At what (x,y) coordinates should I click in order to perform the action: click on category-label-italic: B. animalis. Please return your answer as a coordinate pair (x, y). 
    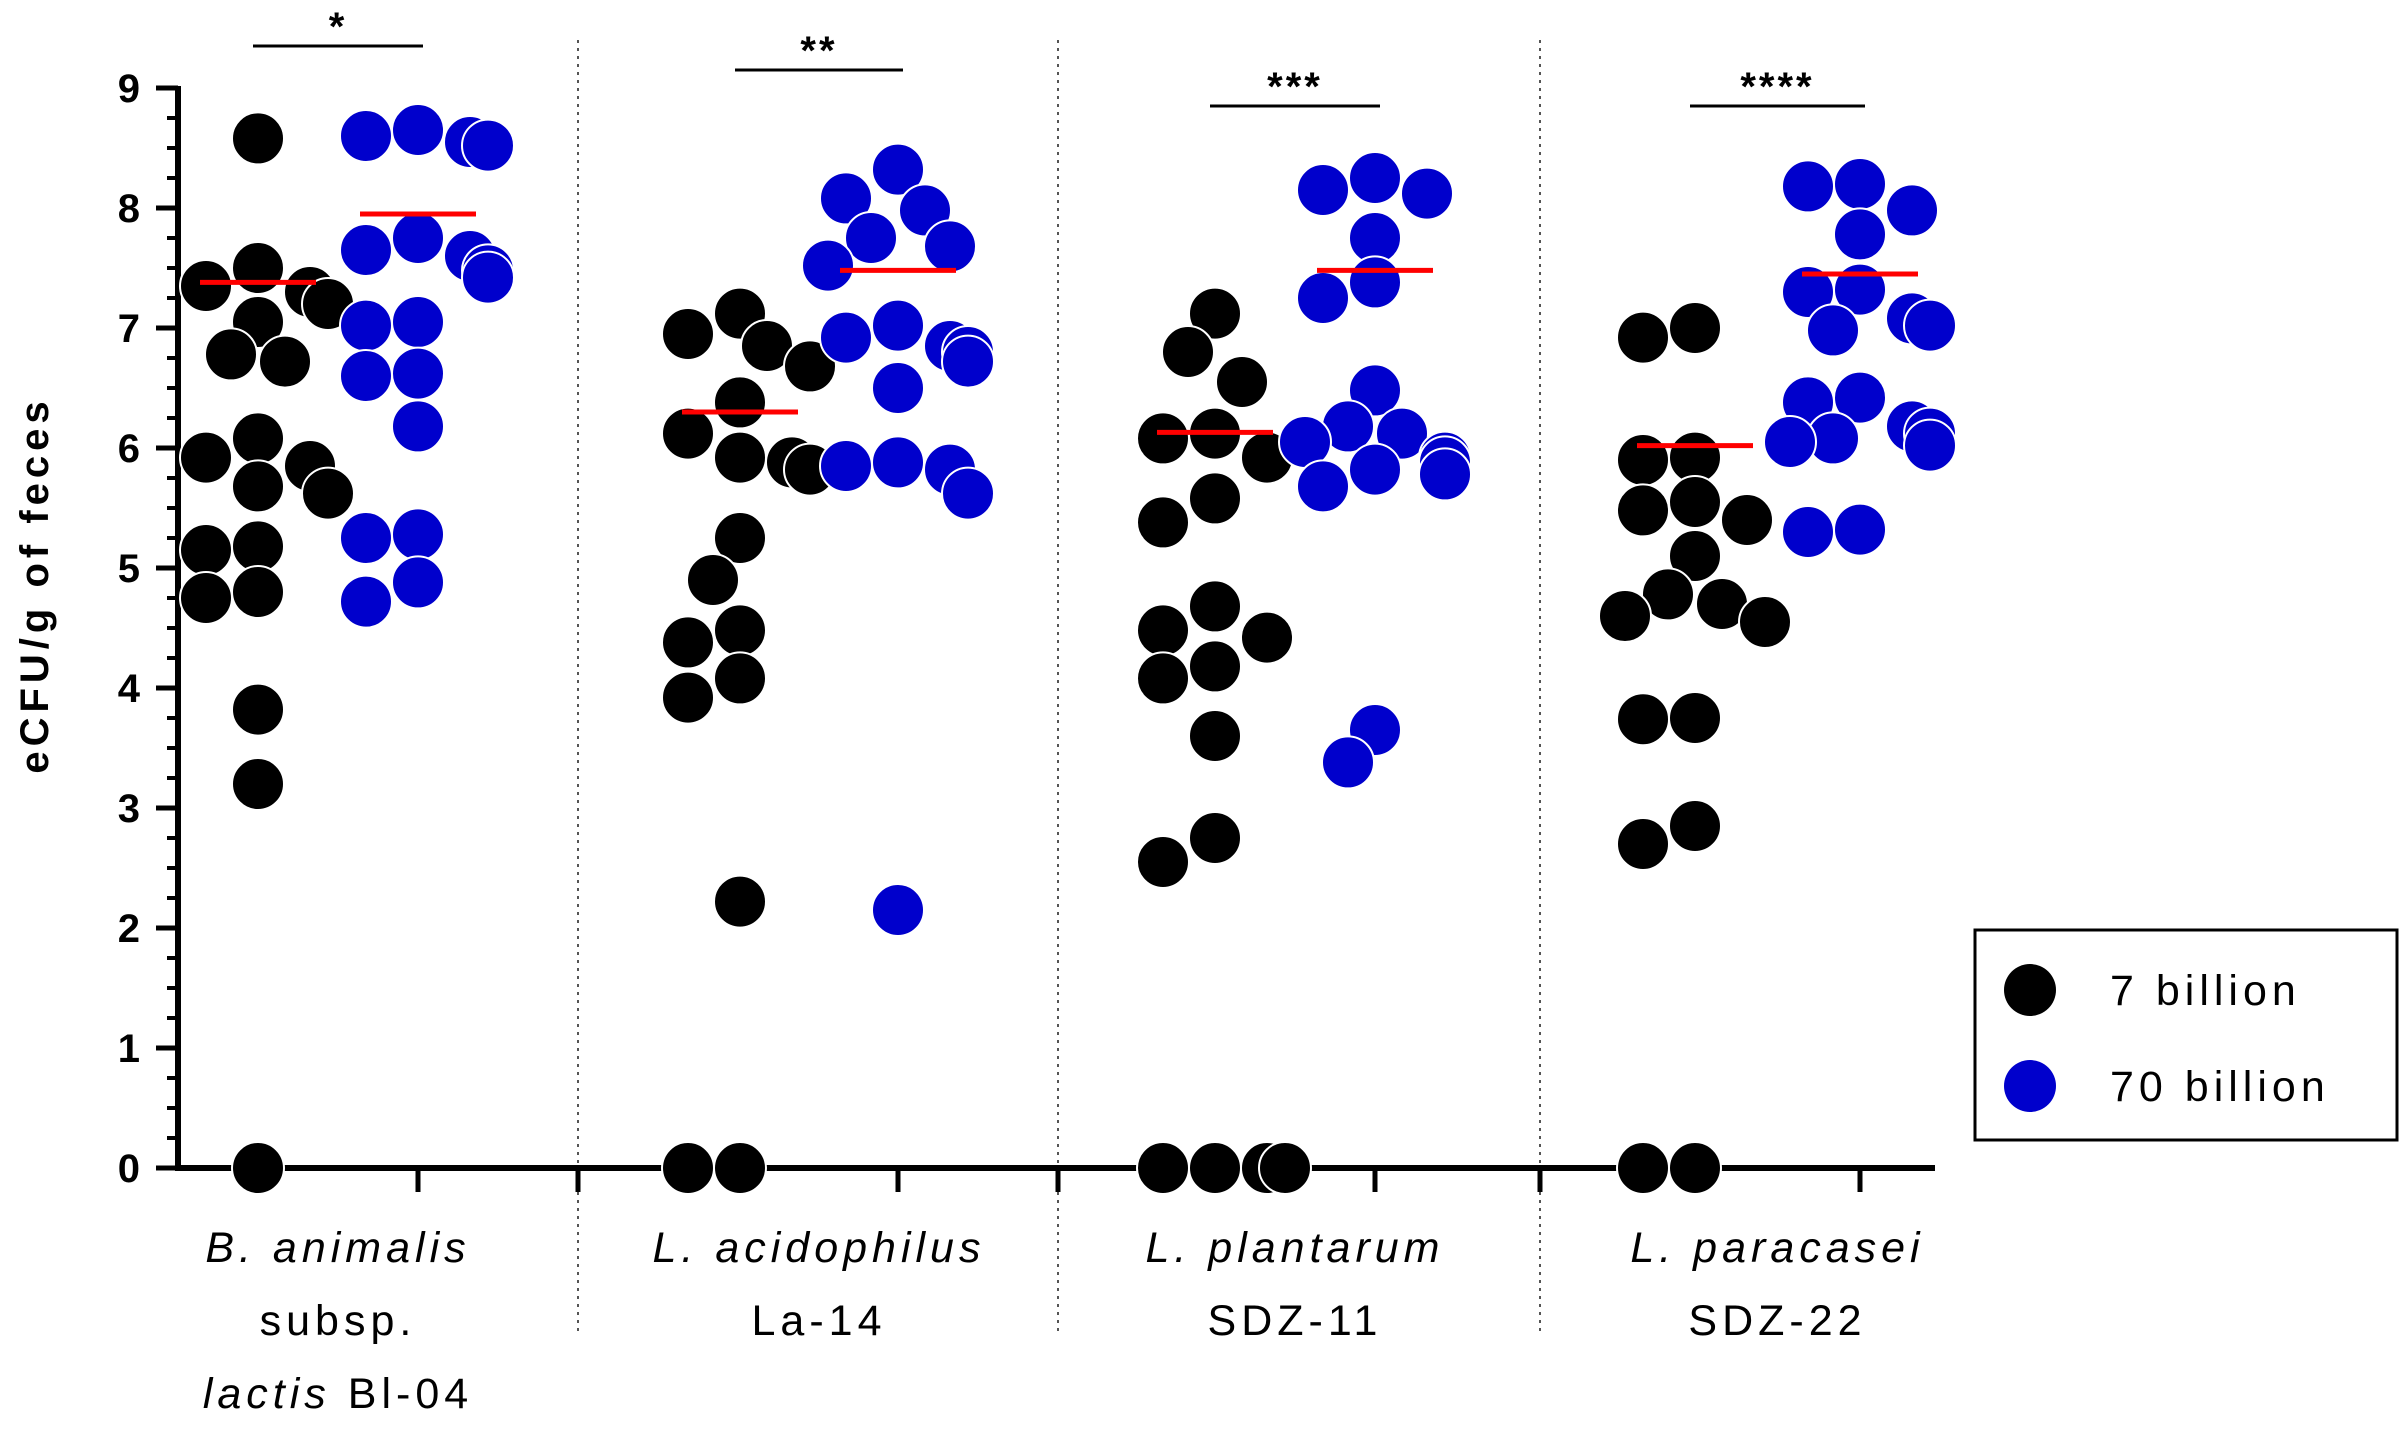
    Looking at the image, I should click on (337, 1248).